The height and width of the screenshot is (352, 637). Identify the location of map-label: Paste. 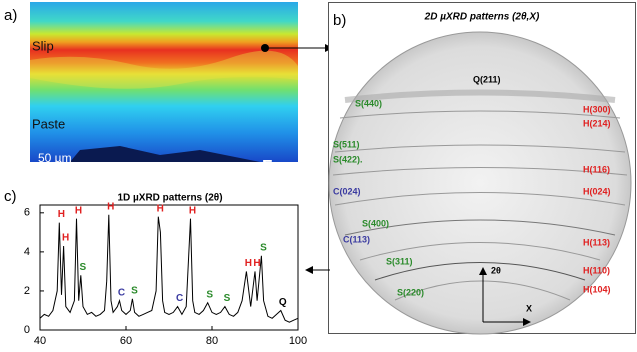
(48, 123).